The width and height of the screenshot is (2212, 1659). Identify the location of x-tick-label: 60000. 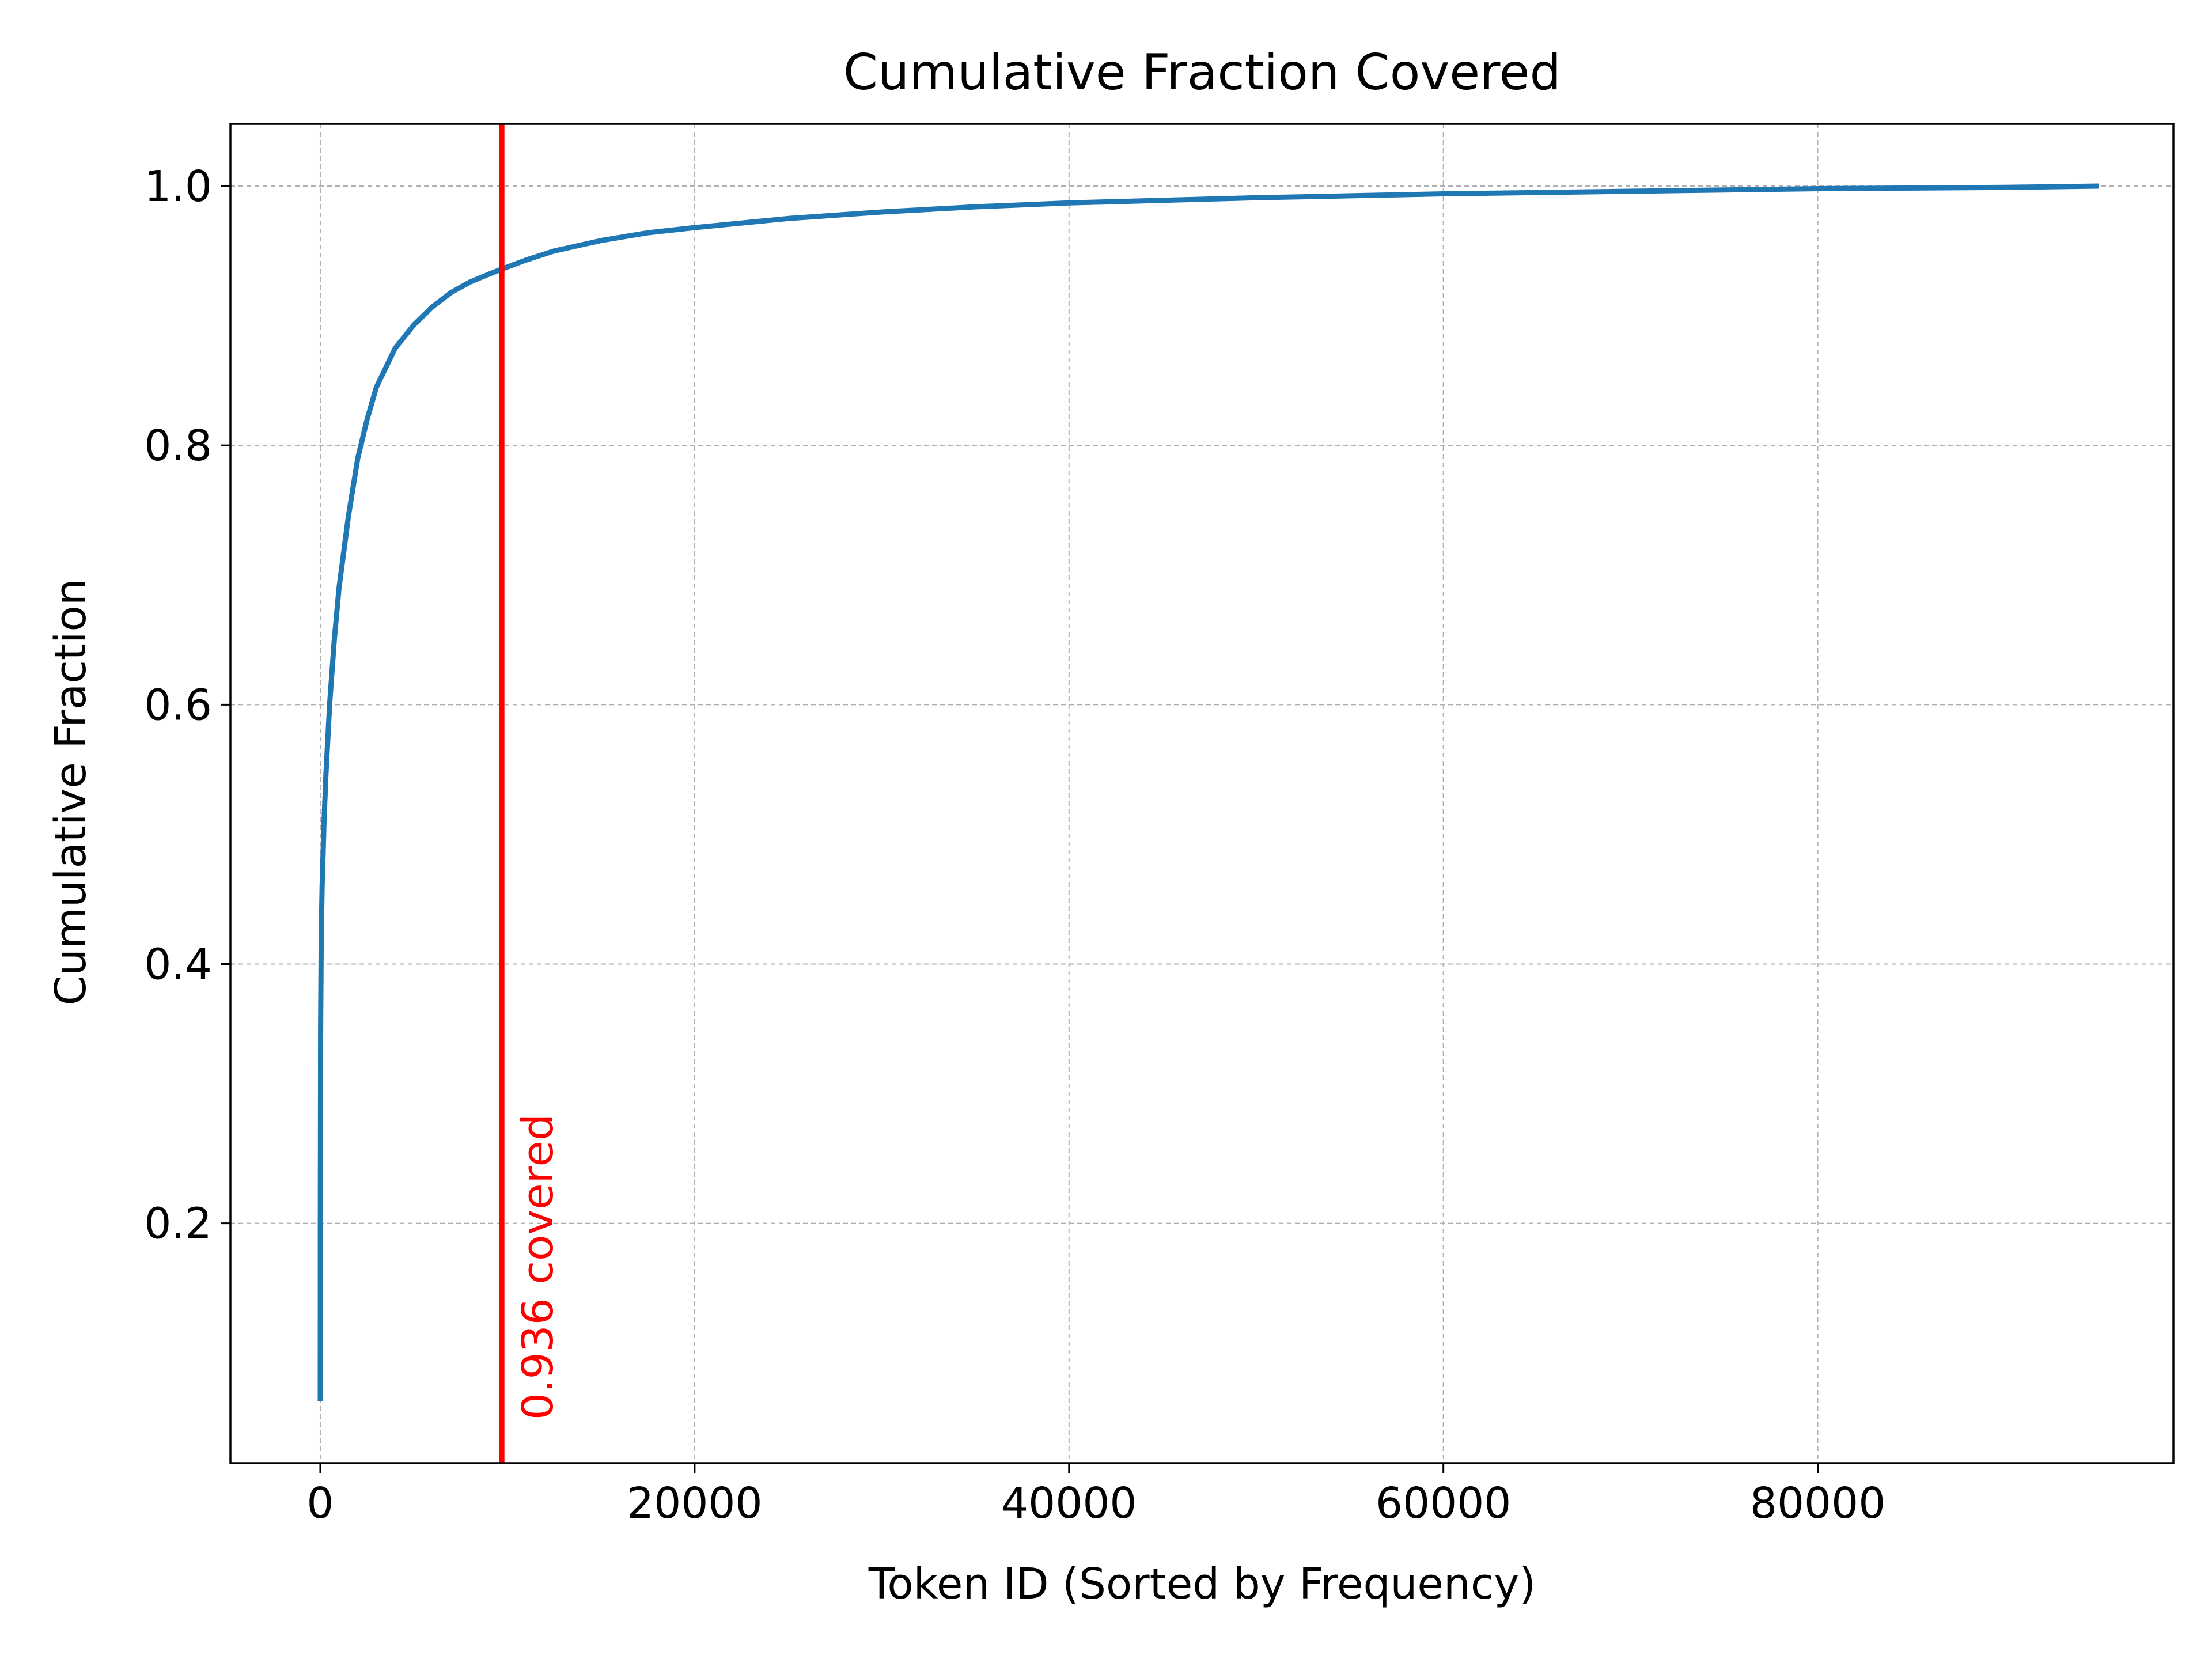
(1443, 1503).